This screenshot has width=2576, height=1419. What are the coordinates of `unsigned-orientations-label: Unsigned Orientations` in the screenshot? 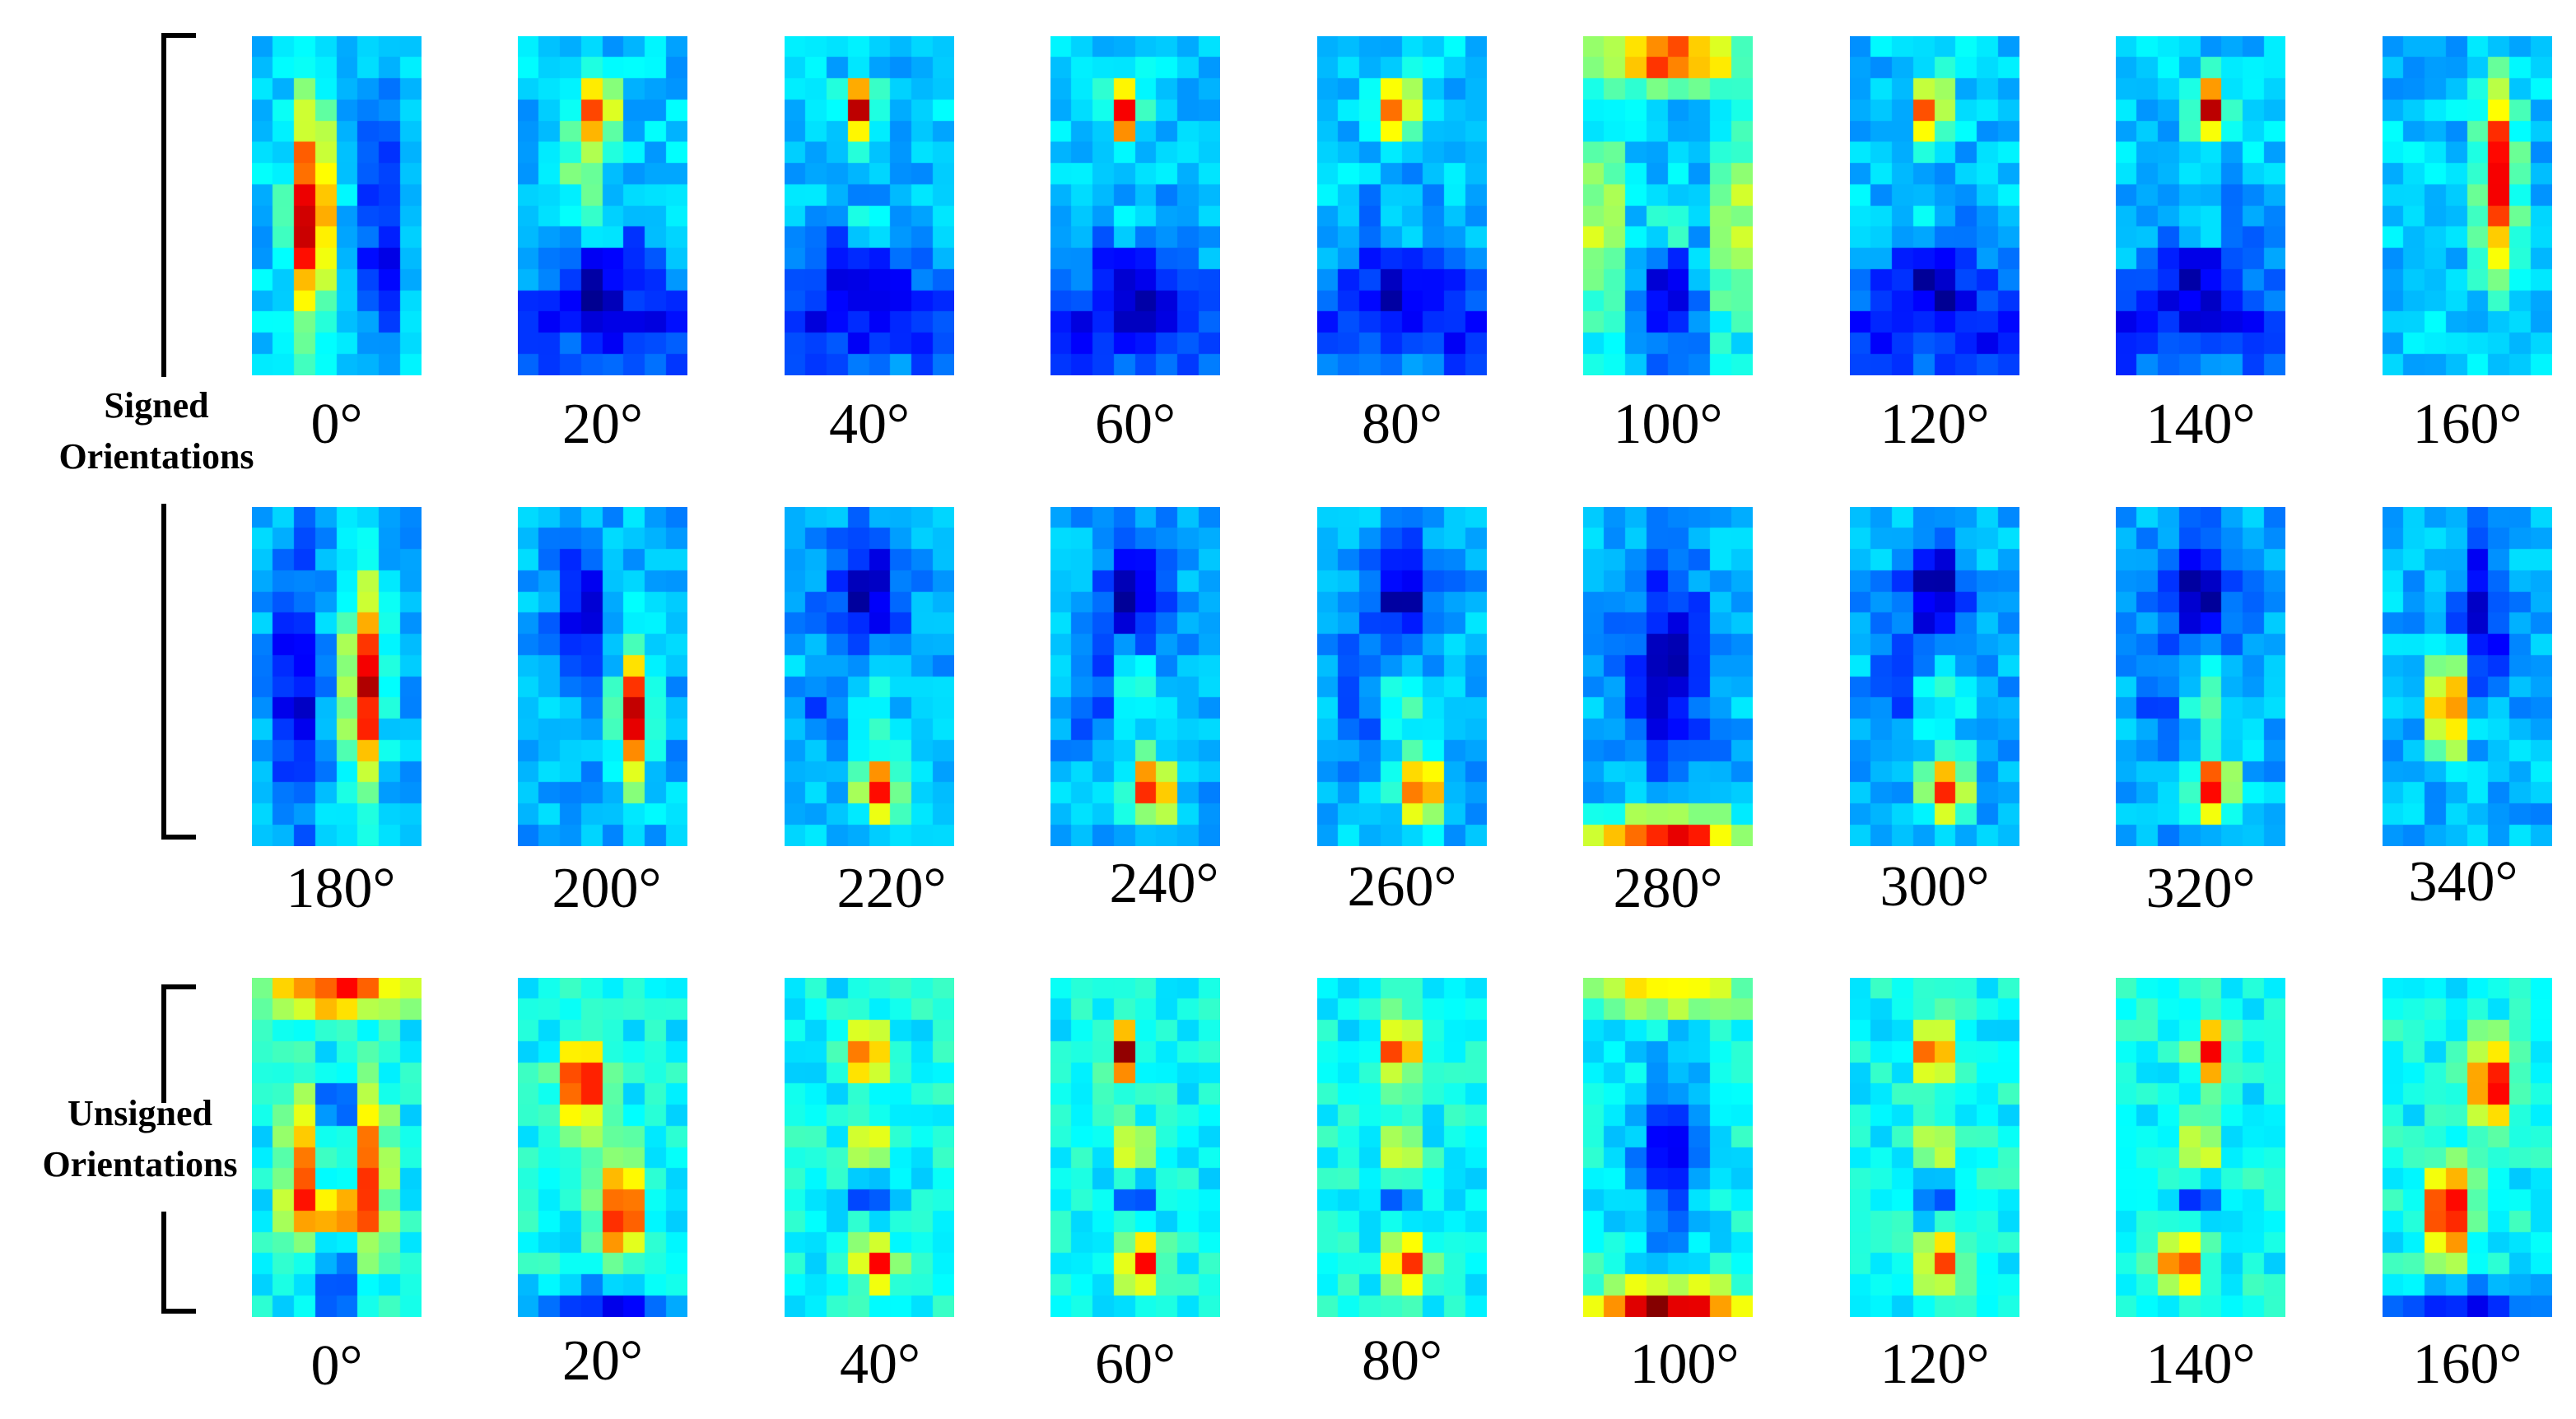 It's located at (140, 1139).